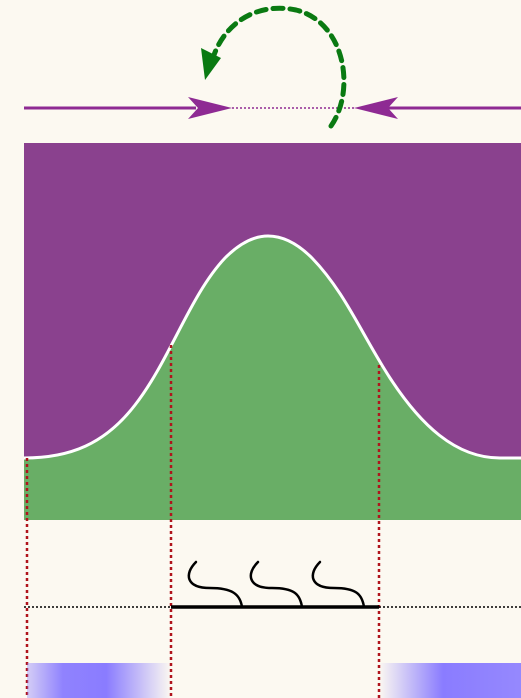 This screenshot has width=521, height=698. Describe the element at coordinates (272, 108) in the screenshot. I see `converging-arrows` at that location.